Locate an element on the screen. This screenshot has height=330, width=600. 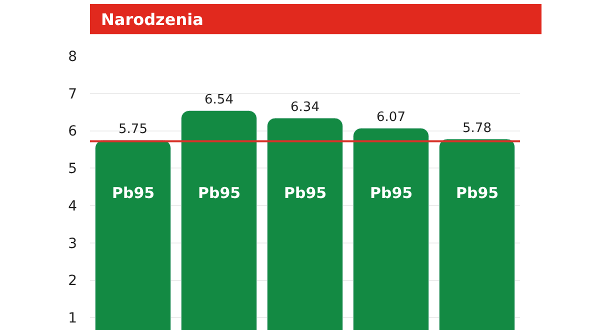
data-label: 5.78 is located at coordinates (477, 128).